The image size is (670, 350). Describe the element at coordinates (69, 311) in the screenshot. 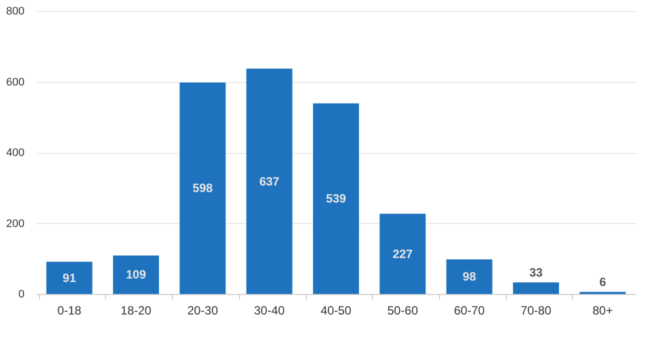

I see `x-tick-label: 0-18` at that location.